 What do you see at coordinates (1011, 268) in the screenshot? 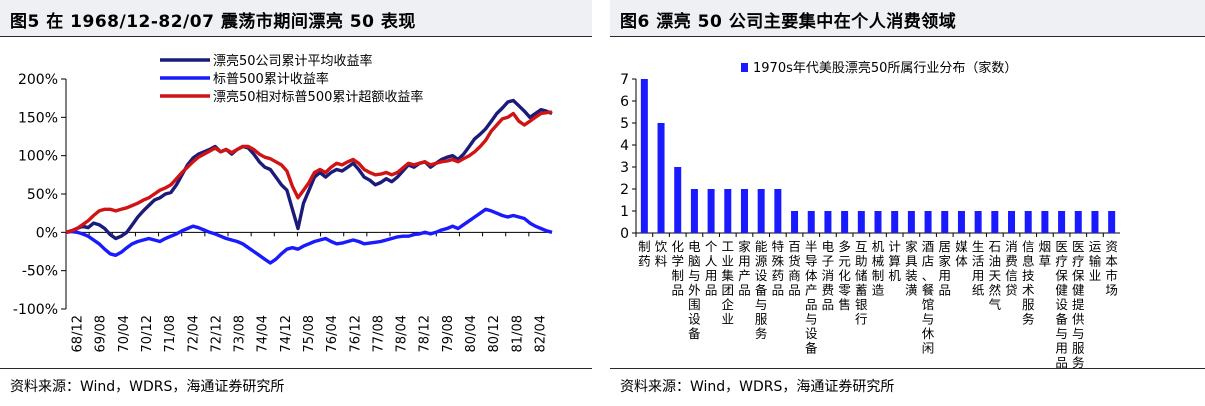
I see `category-label: 消费信贷` at bounding box center [1011, 268].